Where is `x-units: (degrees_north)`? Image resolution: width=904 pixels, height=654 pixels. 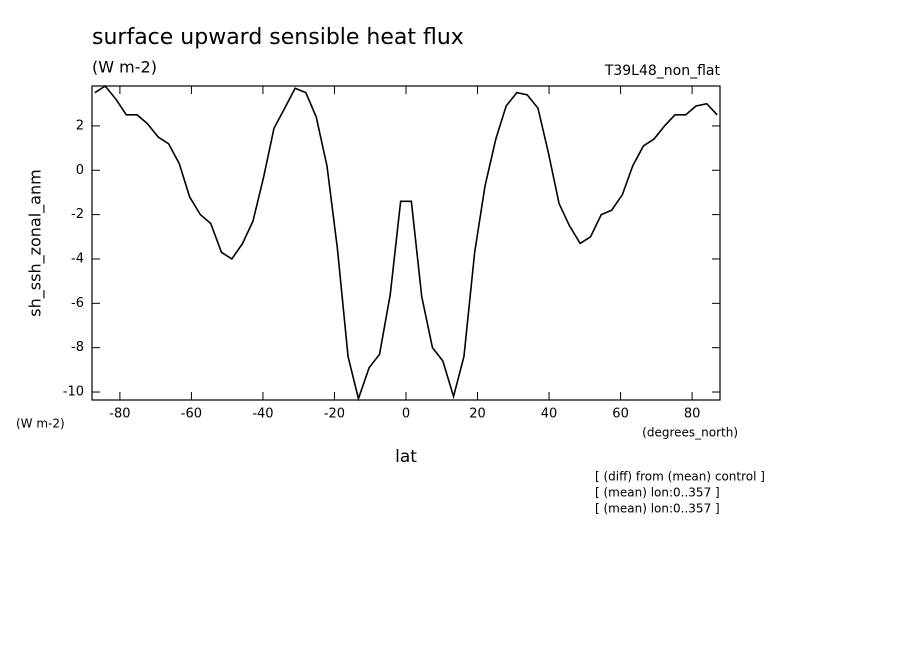
x-units: (degrees_north) is located at coordinates (690, 433).